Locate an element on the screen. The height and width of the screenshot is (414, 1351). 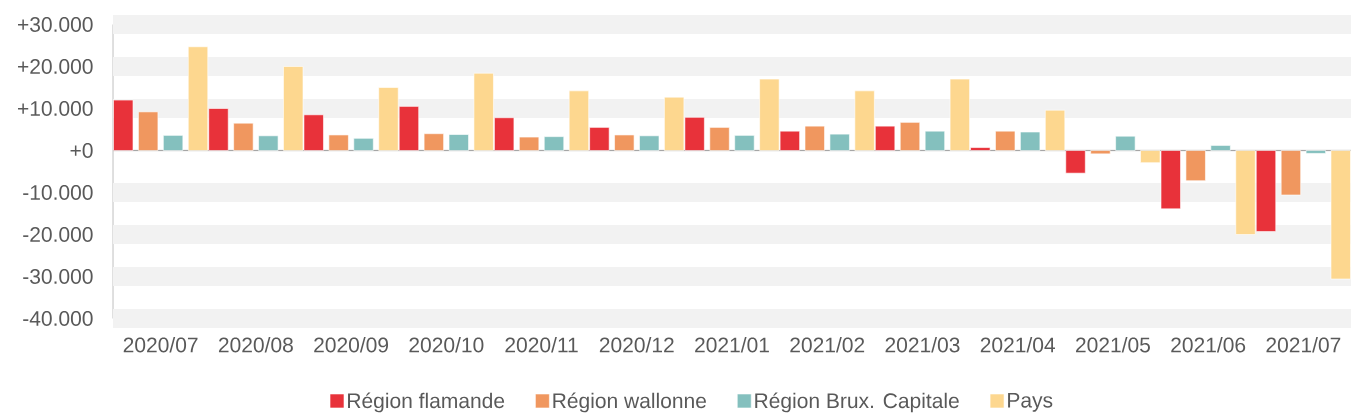
legend-label: Région Brux. Capitale is located at coordinates (857, 402).